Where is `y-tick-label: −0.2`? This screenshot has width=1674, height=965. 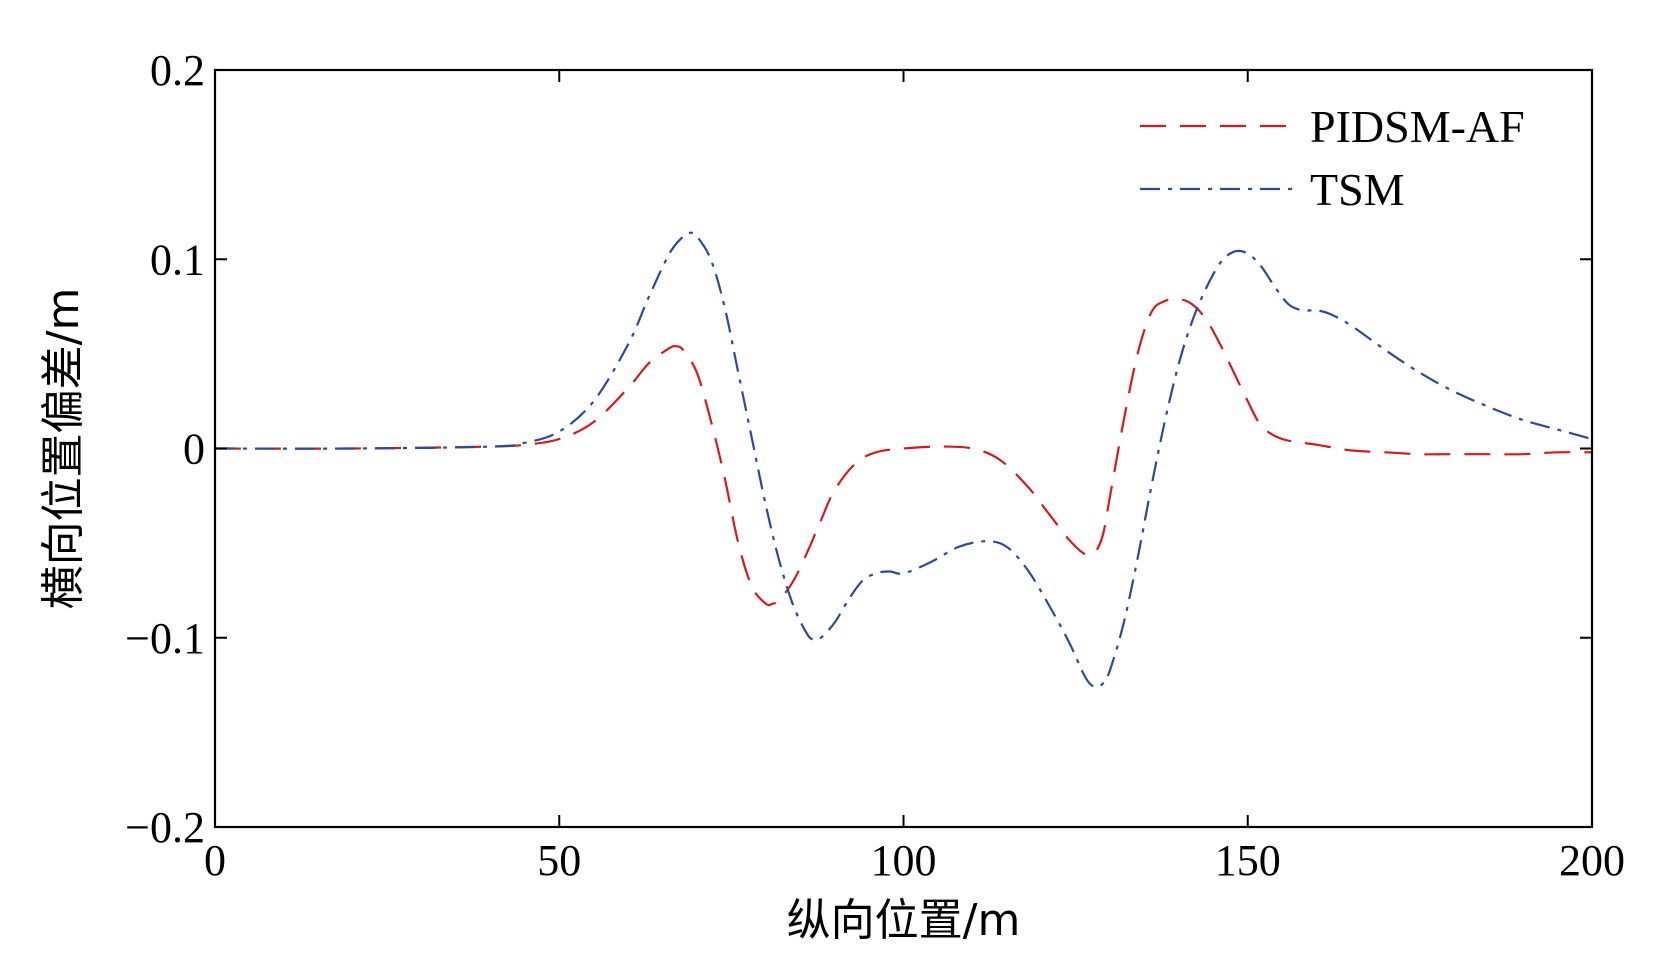
y-tick-label: −0.2 is located at coordinates (165, 827).